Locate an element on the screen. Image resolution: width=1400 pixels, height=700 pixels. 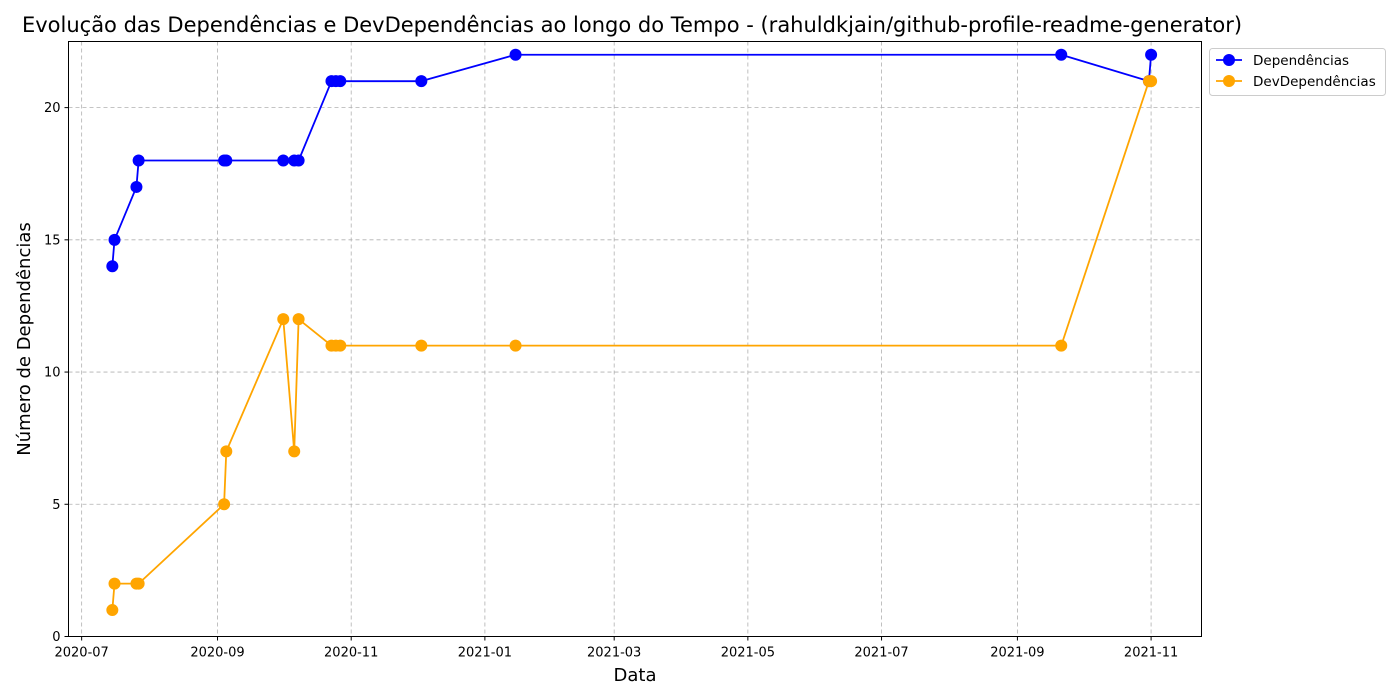
x-tick-label: 2020-07 is located at coordinates (81, 653).